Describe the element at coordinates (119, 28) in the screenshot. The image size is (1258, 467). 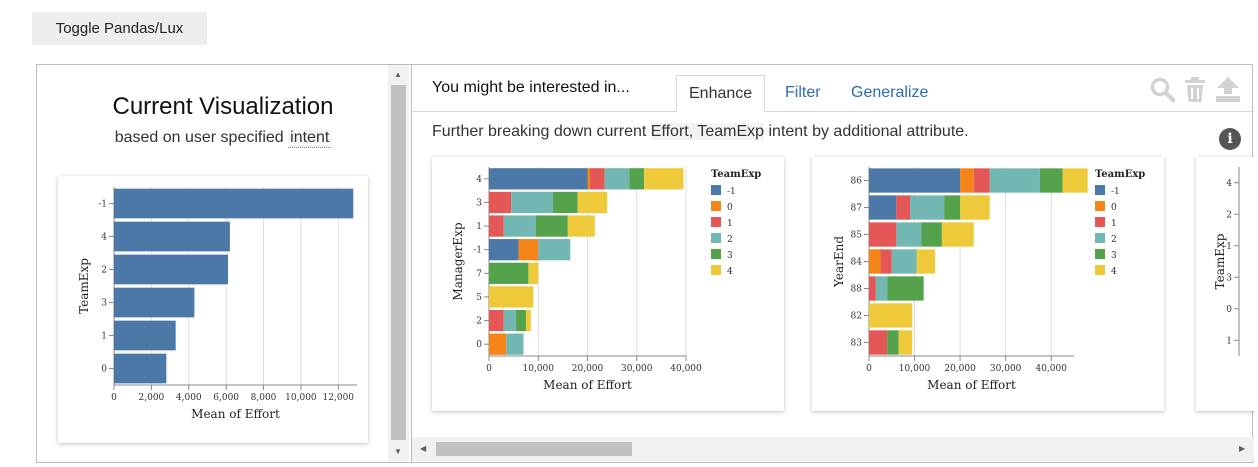
I see `toggle-pandas-lux-button: Toggle Pandas/Lux` at that location.